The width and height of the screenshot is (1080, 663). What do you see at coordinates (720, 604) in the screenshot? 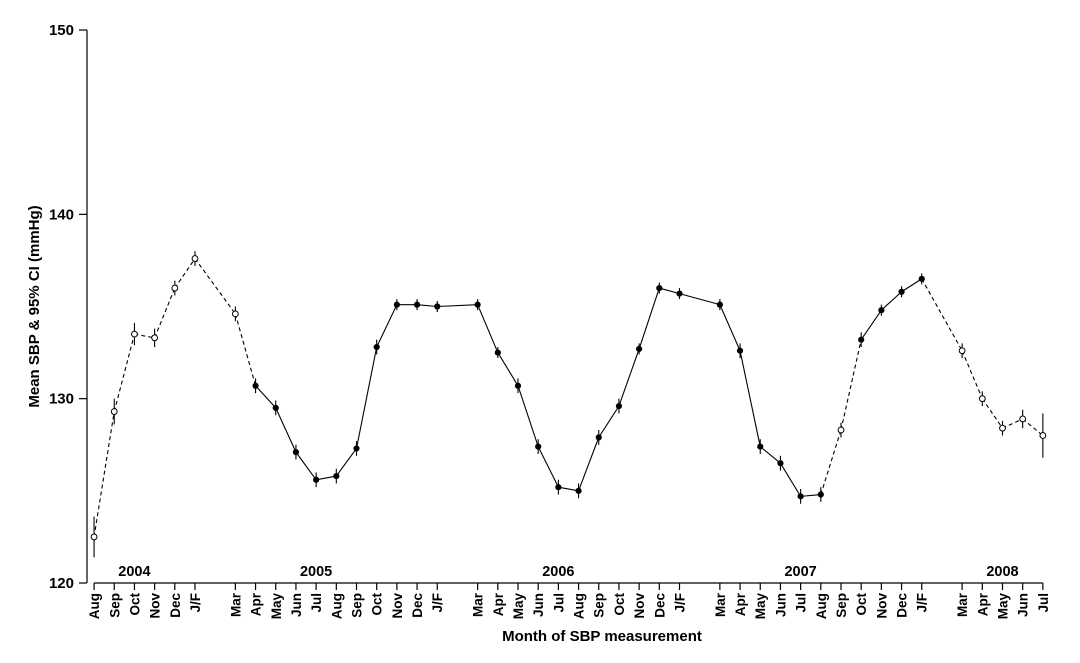
I see `x-tick-label: Mar` at bounding box center [720, 604].